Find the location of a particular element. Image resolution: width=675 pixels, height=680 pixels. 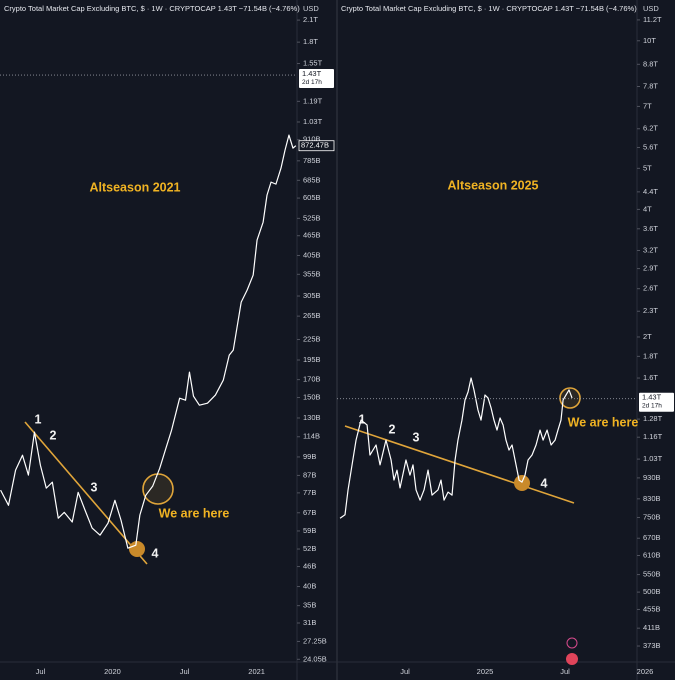

price-line is located at coordinates (456, 448).